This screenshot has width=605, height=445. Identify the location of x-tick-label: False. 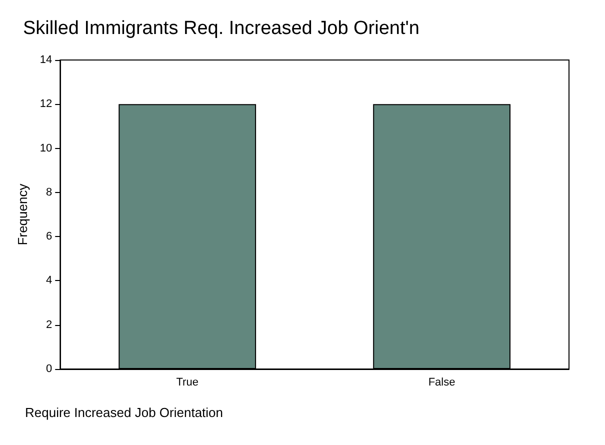
(442, 382).